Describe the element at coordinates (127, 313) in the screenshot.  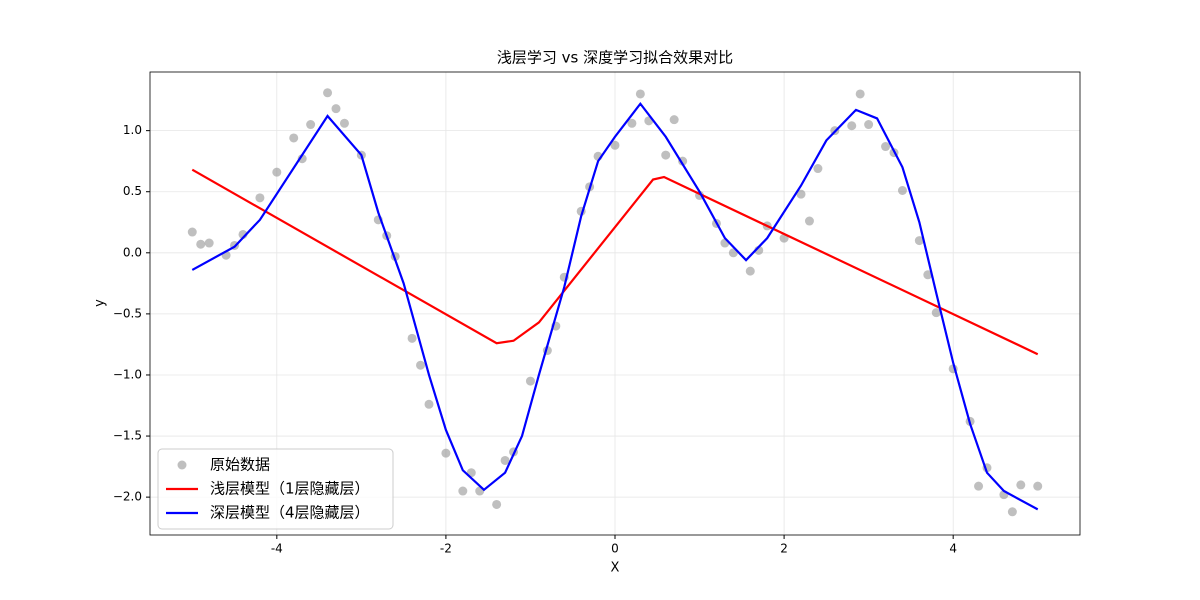
I see `y-tick-label: −0.5` at that location.